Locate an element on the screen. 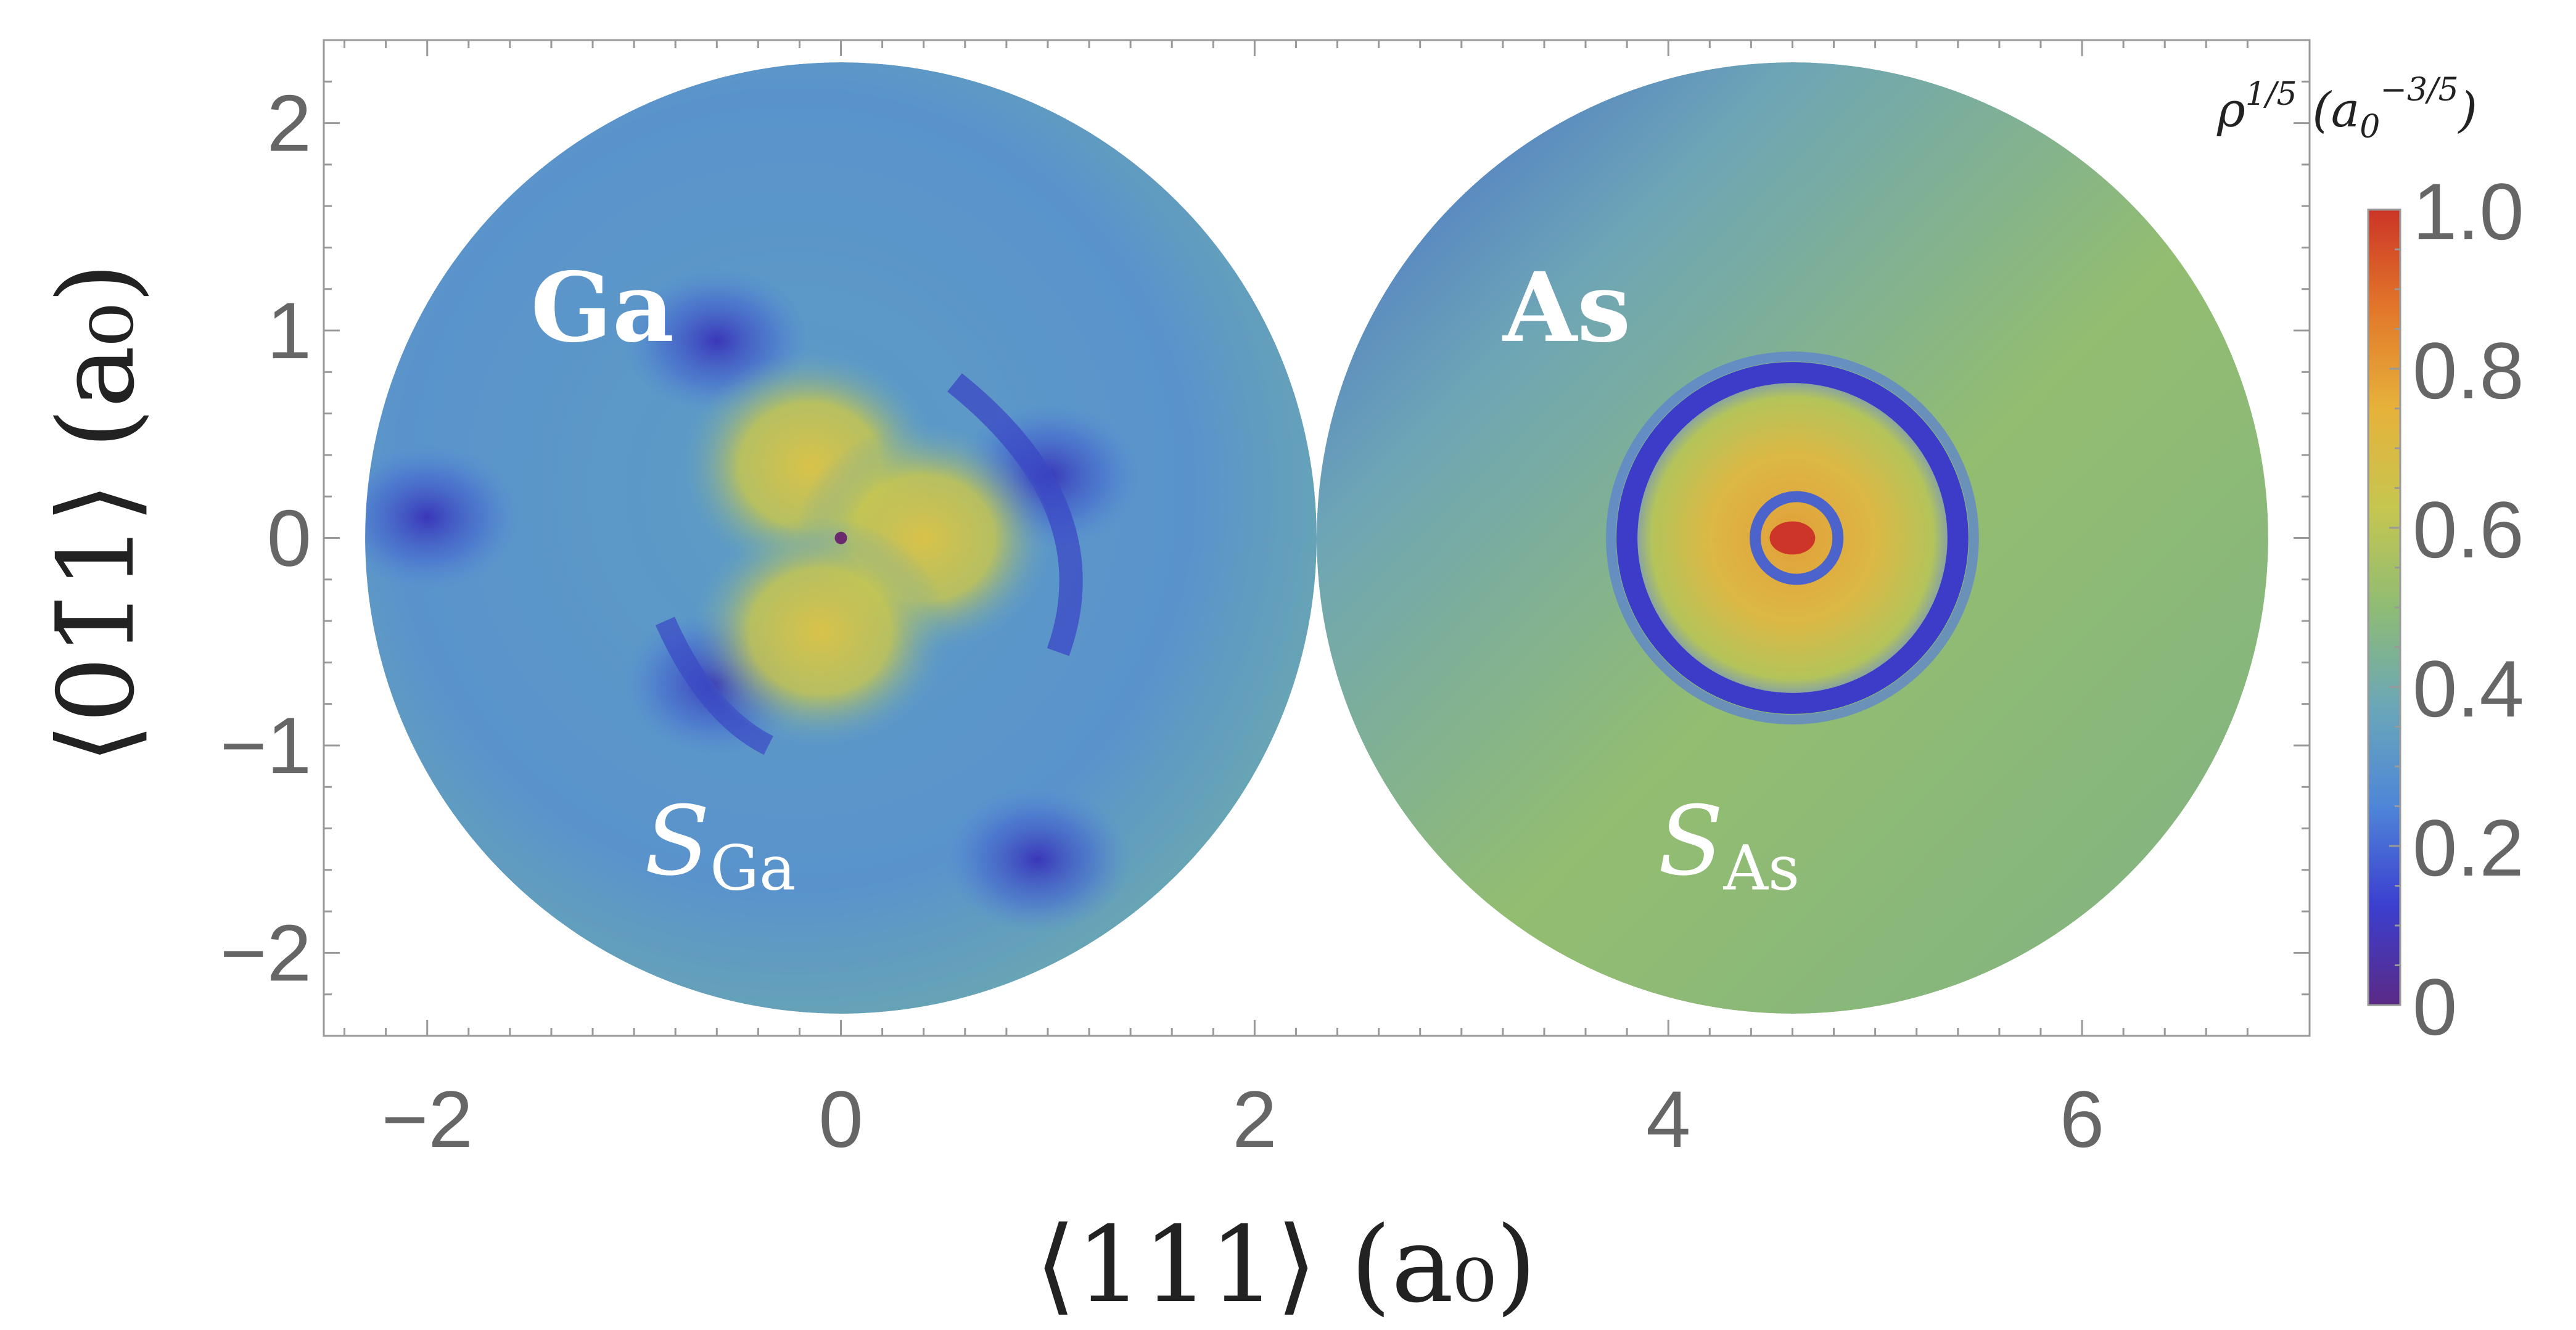 The image size is (2576, 1330). as-core-ring is located at coordinates (1797, 538).